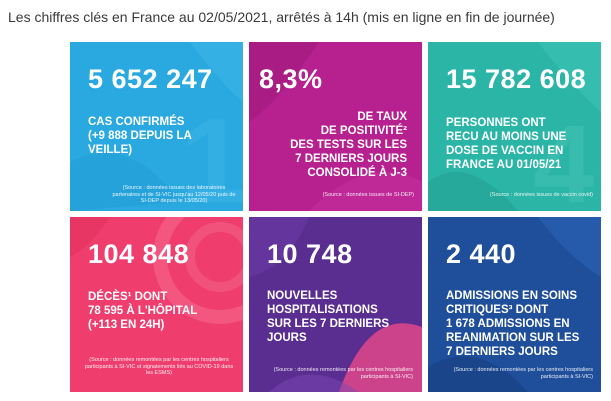  What do you see at coordinates (481, 254) in the screenshot?
I see `critical-care-value: 2 440` at bounding box center [481, 254].